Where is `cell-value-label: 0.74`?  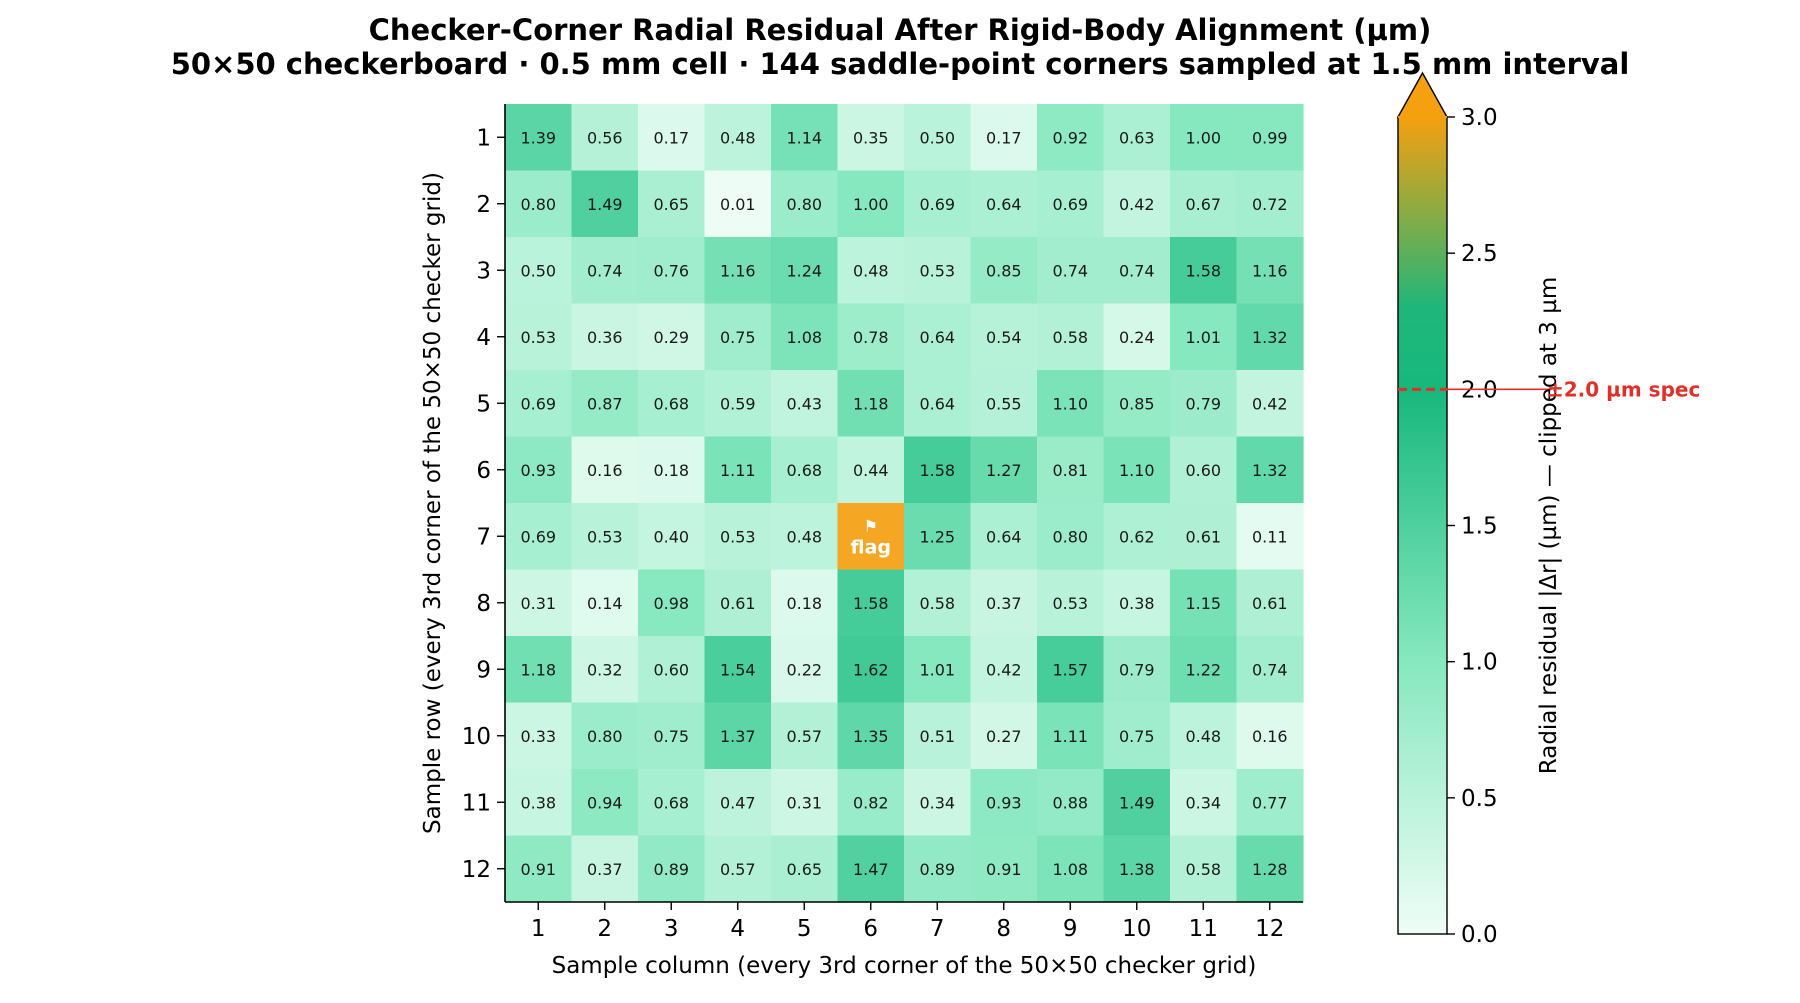 cell-value-label: 0.74 is located at coordinates (1270, 669).